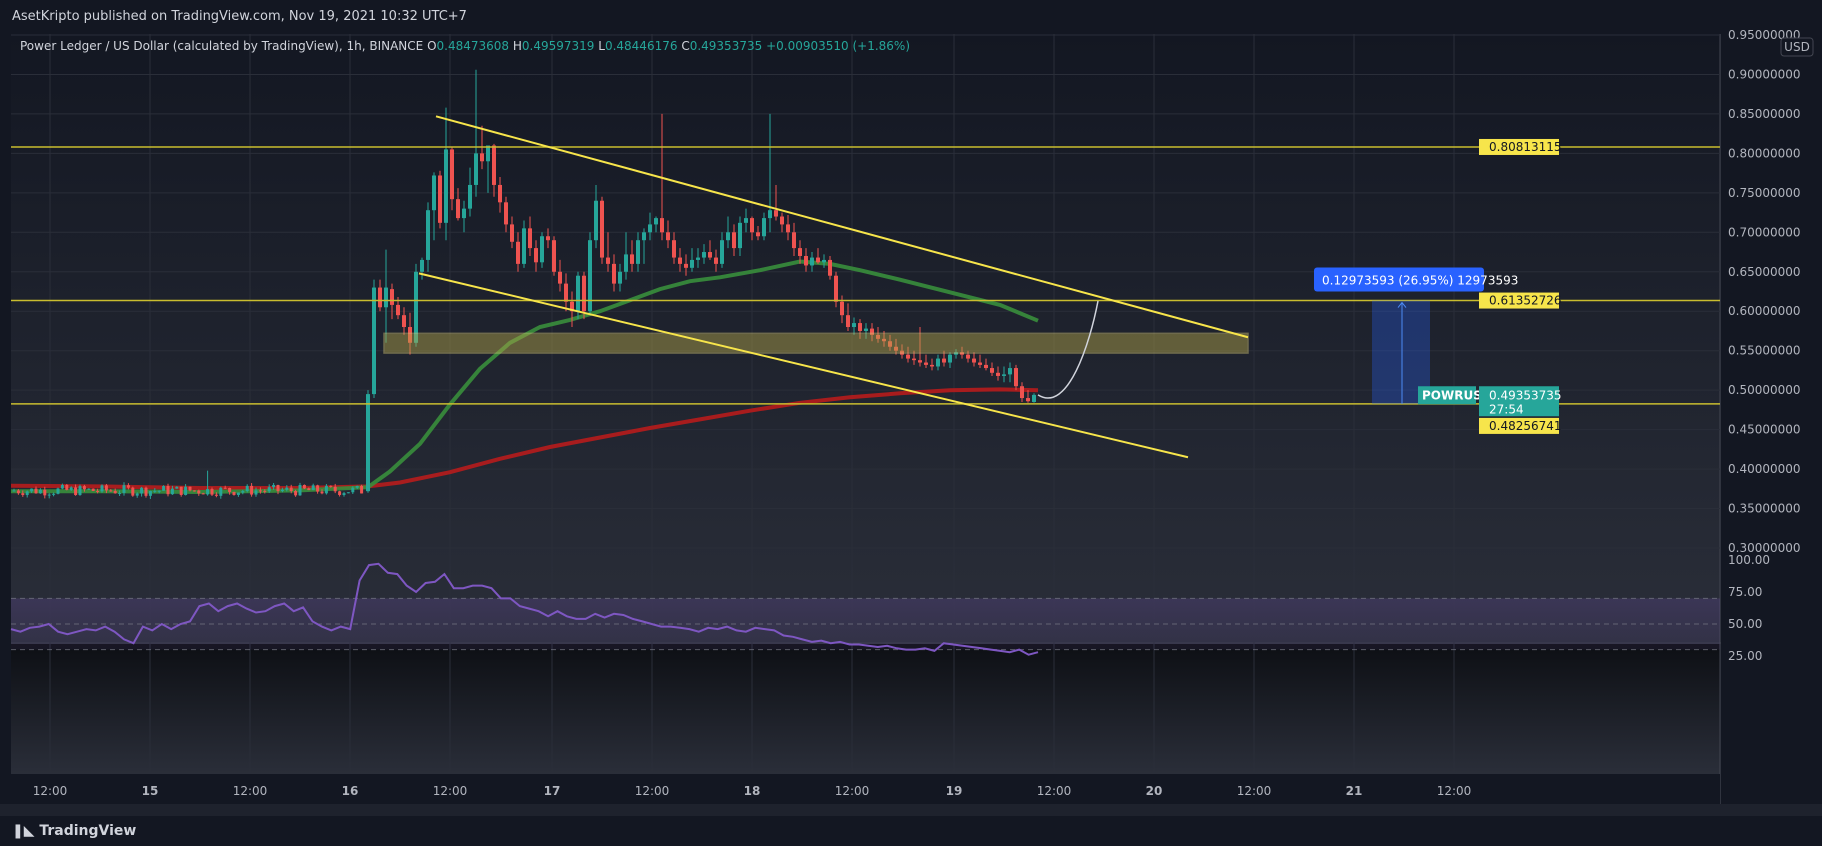 The image size is (1822, 846). Describe the element at coordinates (803, 365) in the screenshot. I see `channel-lower-line` at that location.